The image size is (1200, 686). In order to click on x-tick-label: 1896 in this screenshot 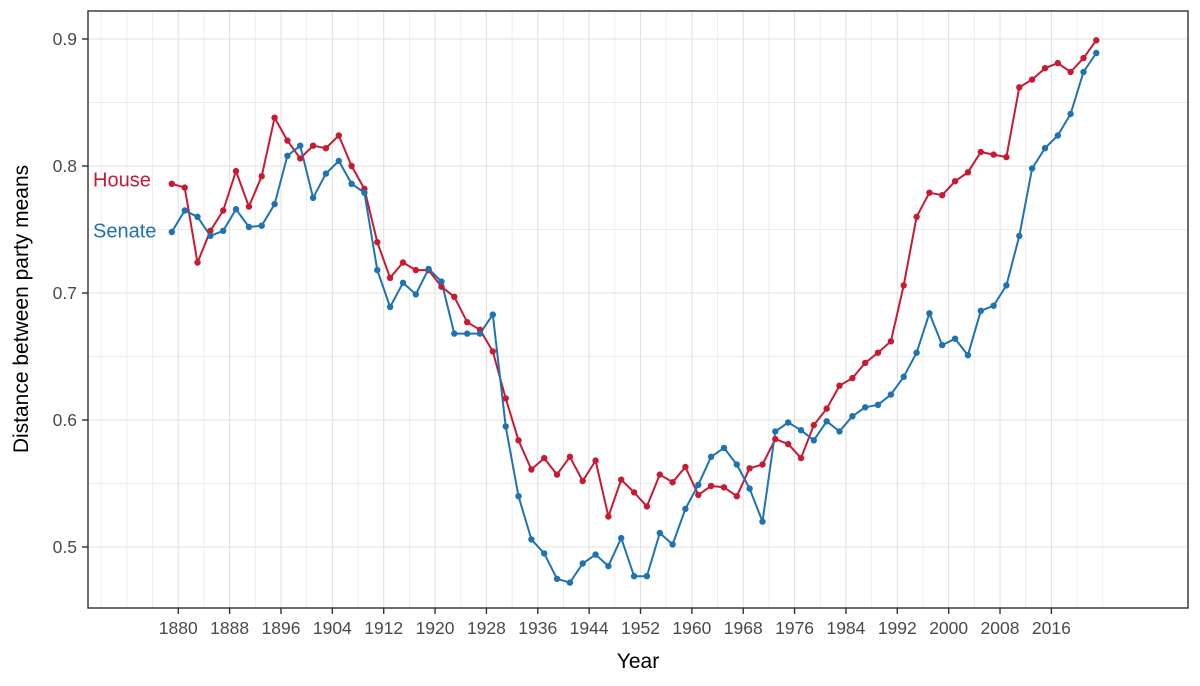, I will do `click(281, 628)`.